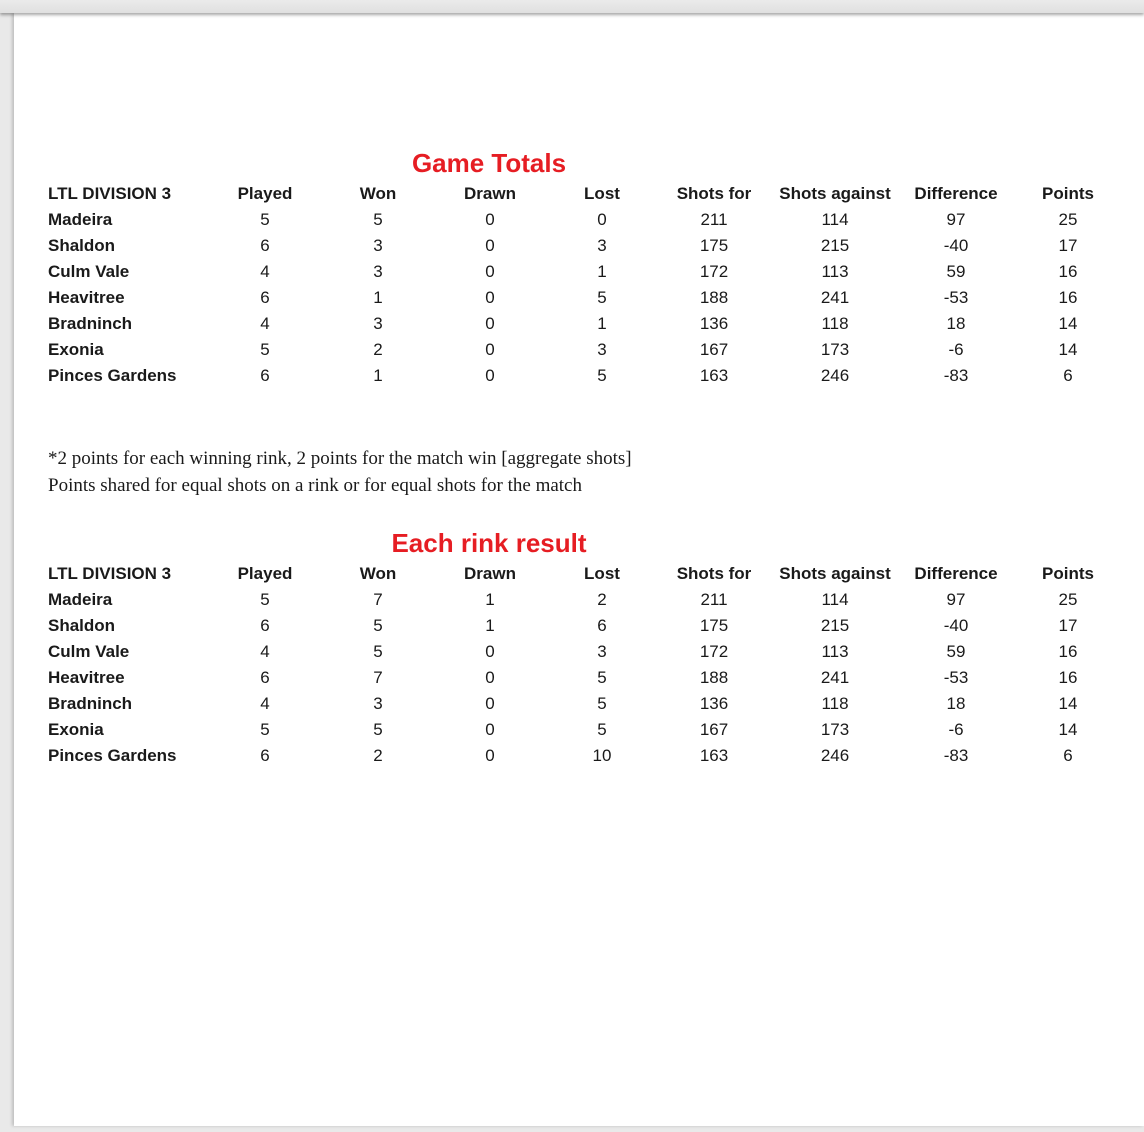 This screenshot has height=1132, width=1144. I want to click on stat-cell: 10, so click(602, 755).